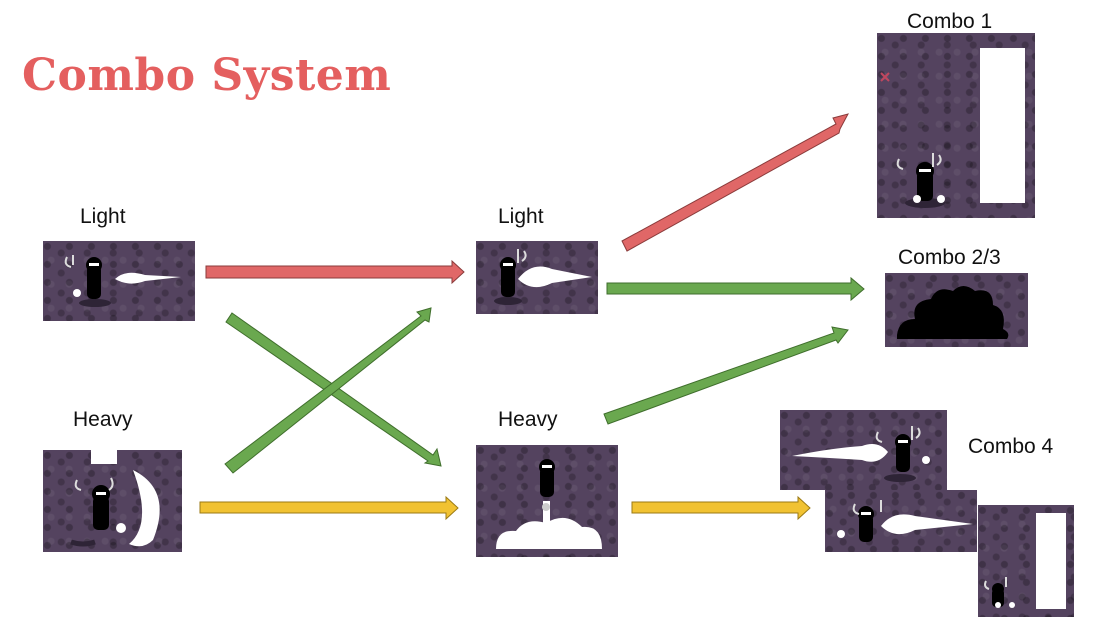 The width and height of the screenshot is (1103, 629). Describe the element at coordinates (956, 125) in the screenshot. I see `combo1-frame` at that location.